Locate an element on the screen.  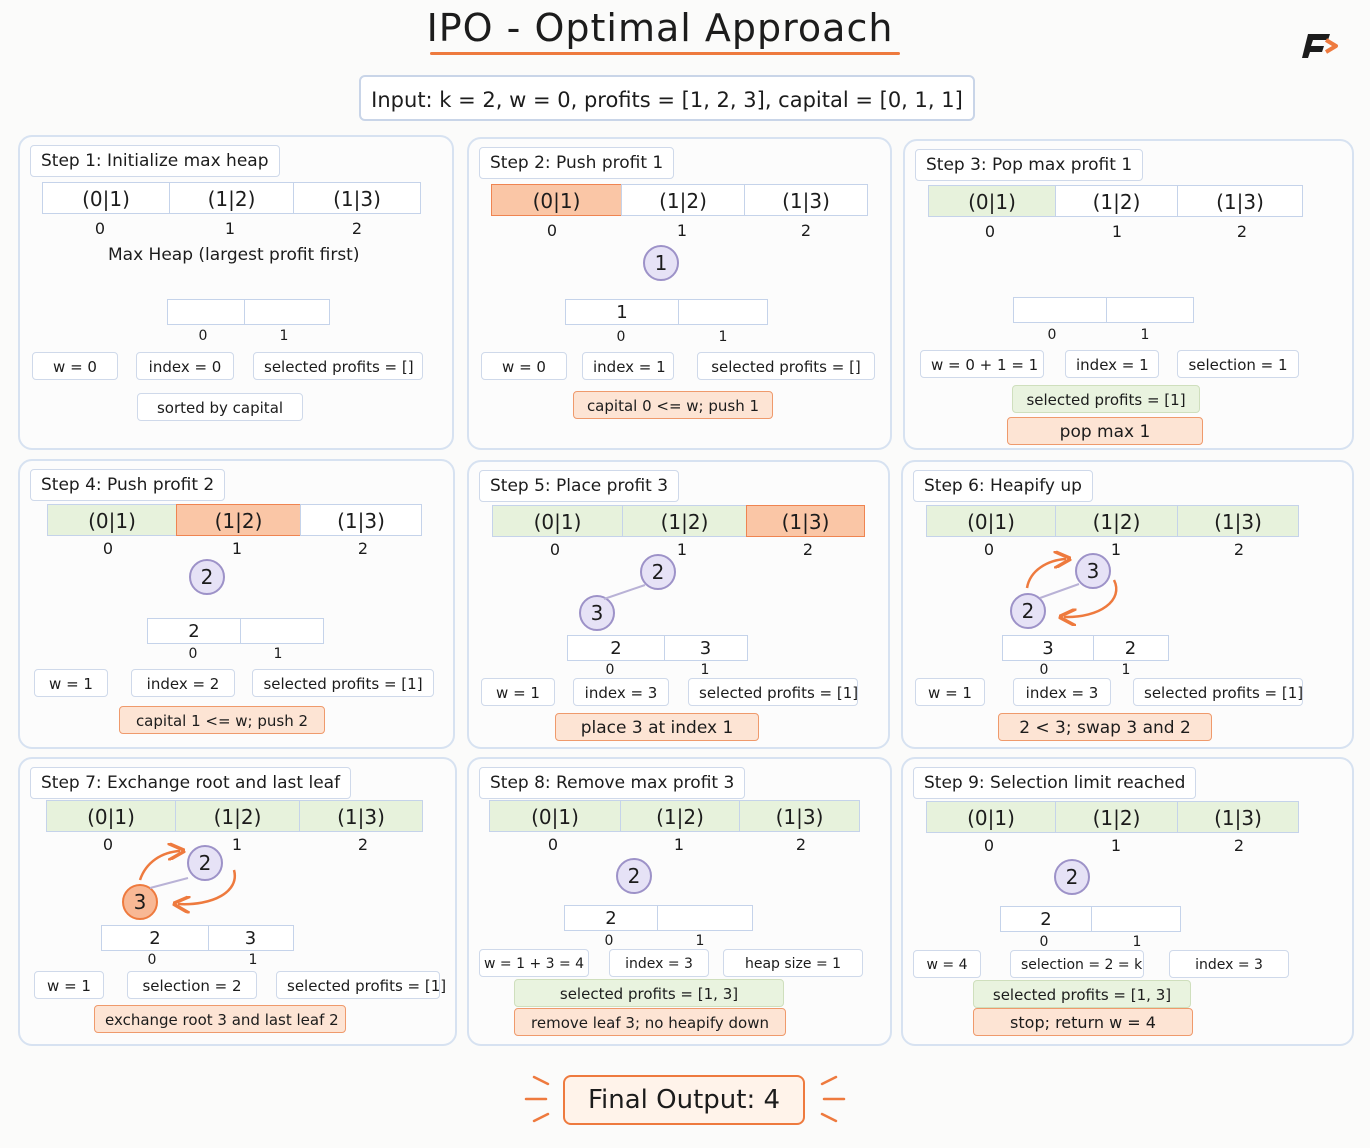
action-box: capital 0 <= w; push 1 is located at coordinates (673, 405).